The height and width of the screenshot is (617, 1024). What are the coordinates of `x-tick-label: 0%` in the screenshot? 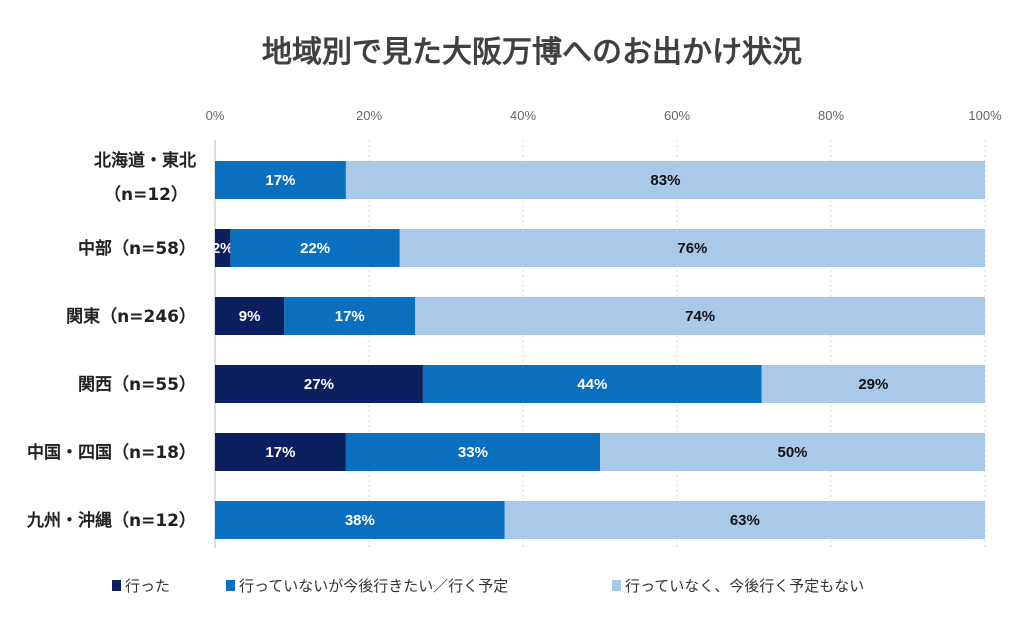 It's located at (215, 115).